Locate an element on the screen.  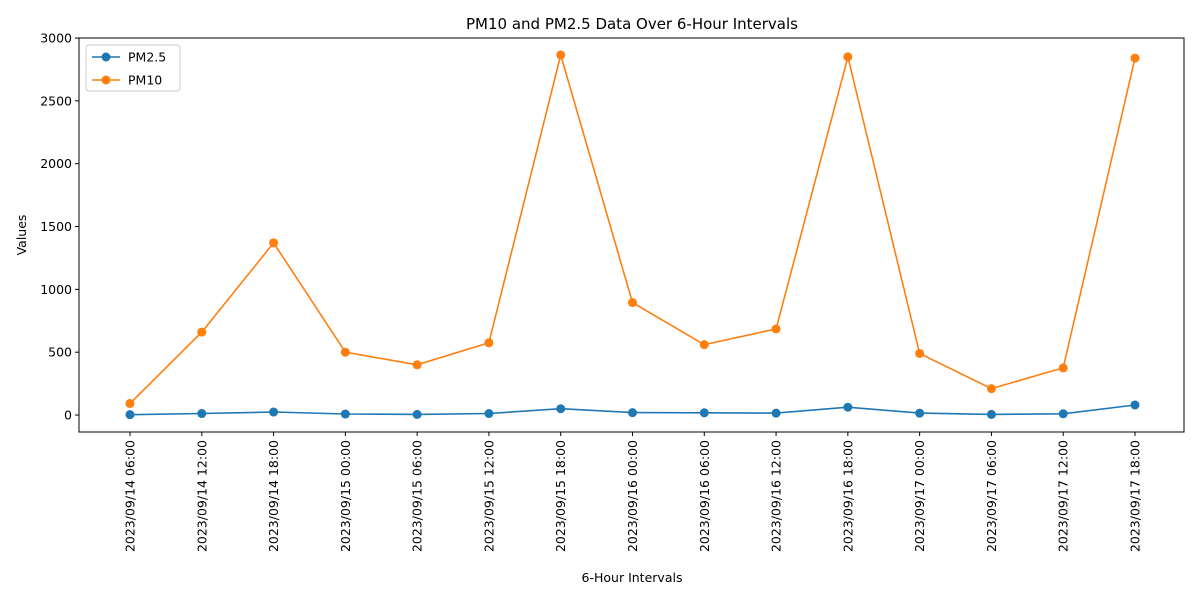
y-axis-label: Values is located at coordinates (21, 235).